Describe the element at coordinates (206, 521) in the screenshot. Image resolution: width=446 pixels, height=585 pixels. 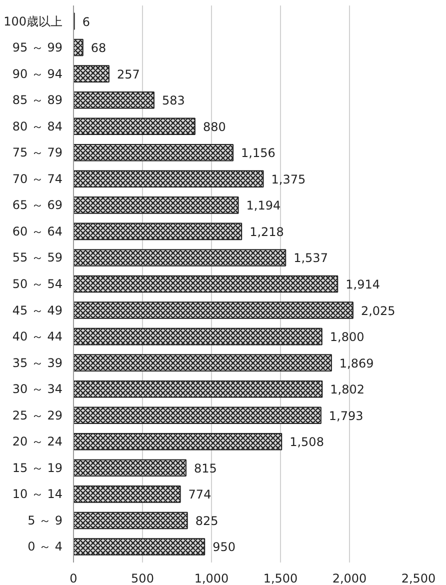
I see `data-label: 825` at that location.